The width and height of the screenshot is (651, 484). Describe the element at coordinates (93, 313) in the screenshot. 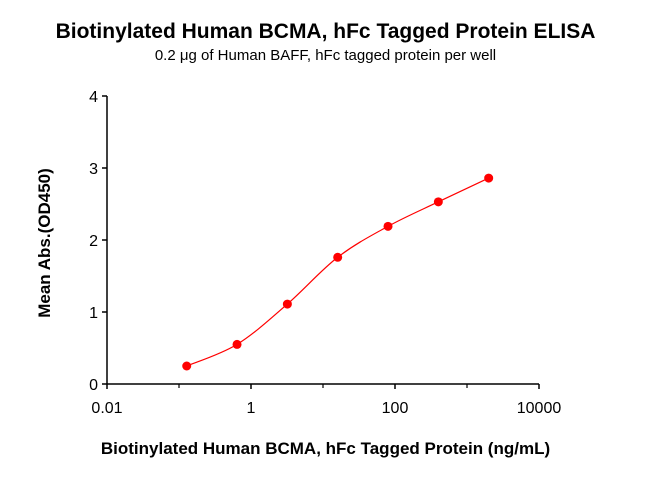

I see `y-tick-label: 1` at that location.